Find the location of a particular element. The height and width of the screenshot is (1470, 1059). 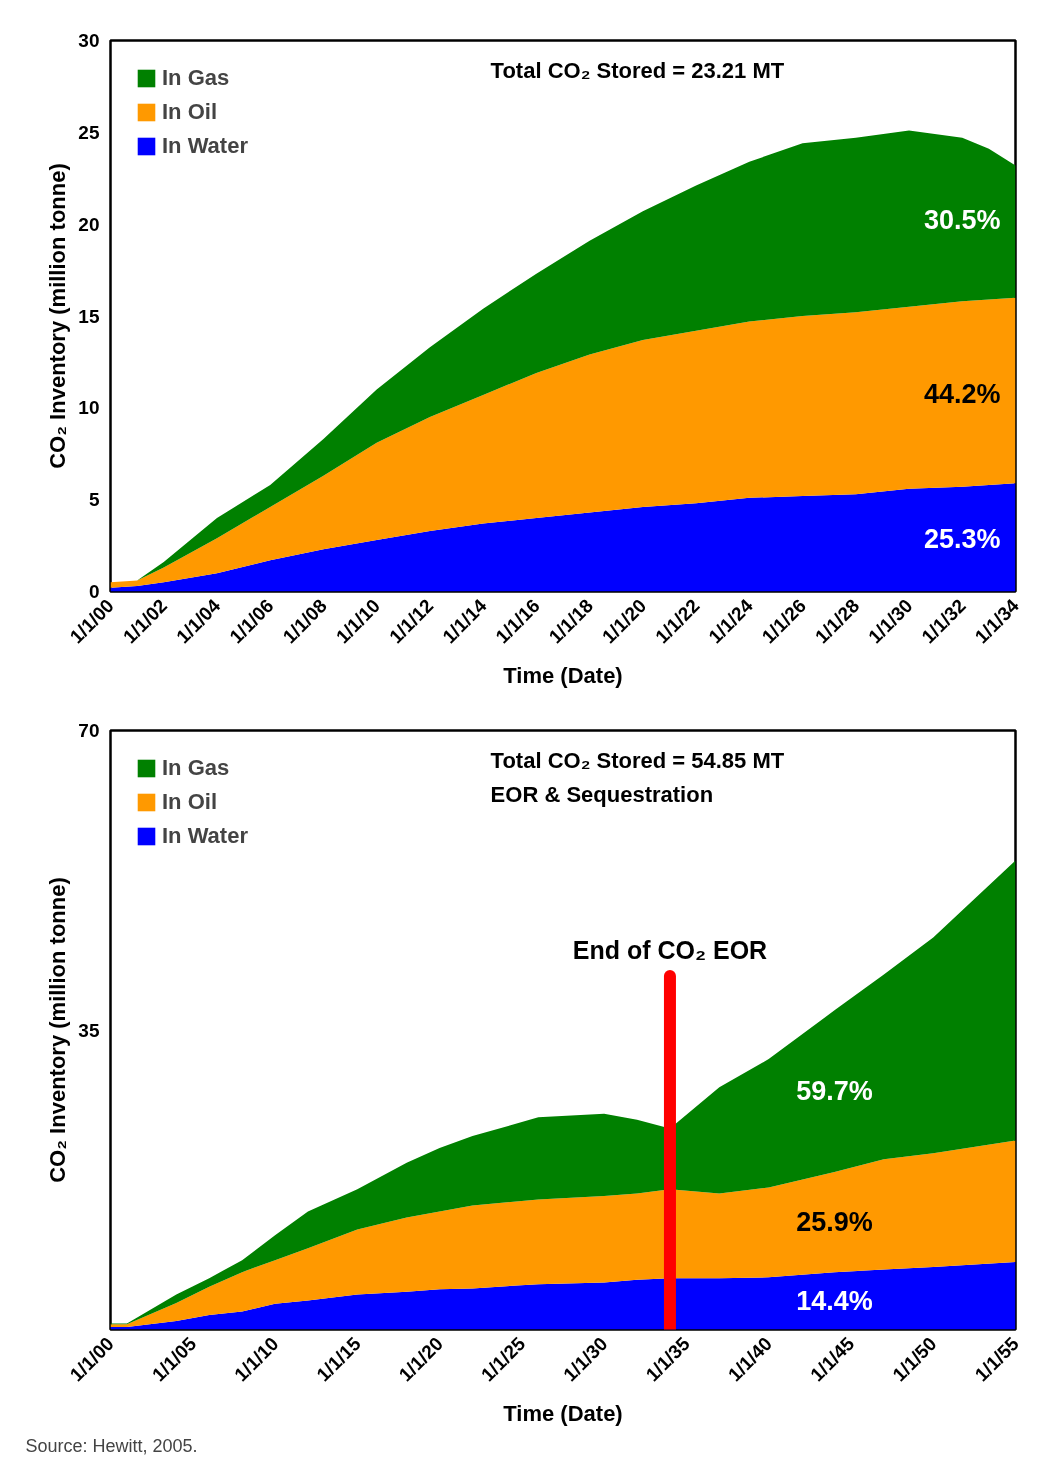

annotation: Total CO₂ Stored = 23.21 MT is located at coordinates (637, 71).